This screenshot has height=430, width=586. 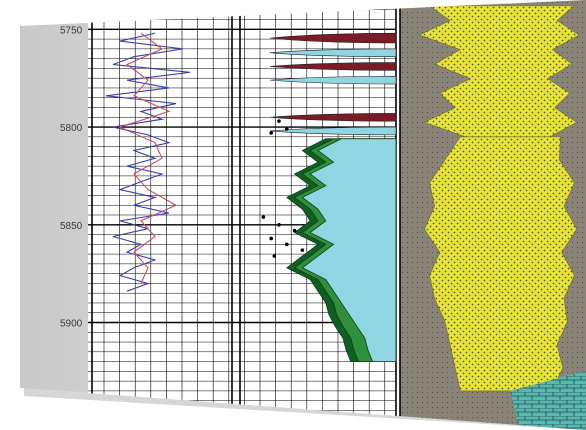 I want to click on depth-tick-label: 5950, so click(x=71, y=421).